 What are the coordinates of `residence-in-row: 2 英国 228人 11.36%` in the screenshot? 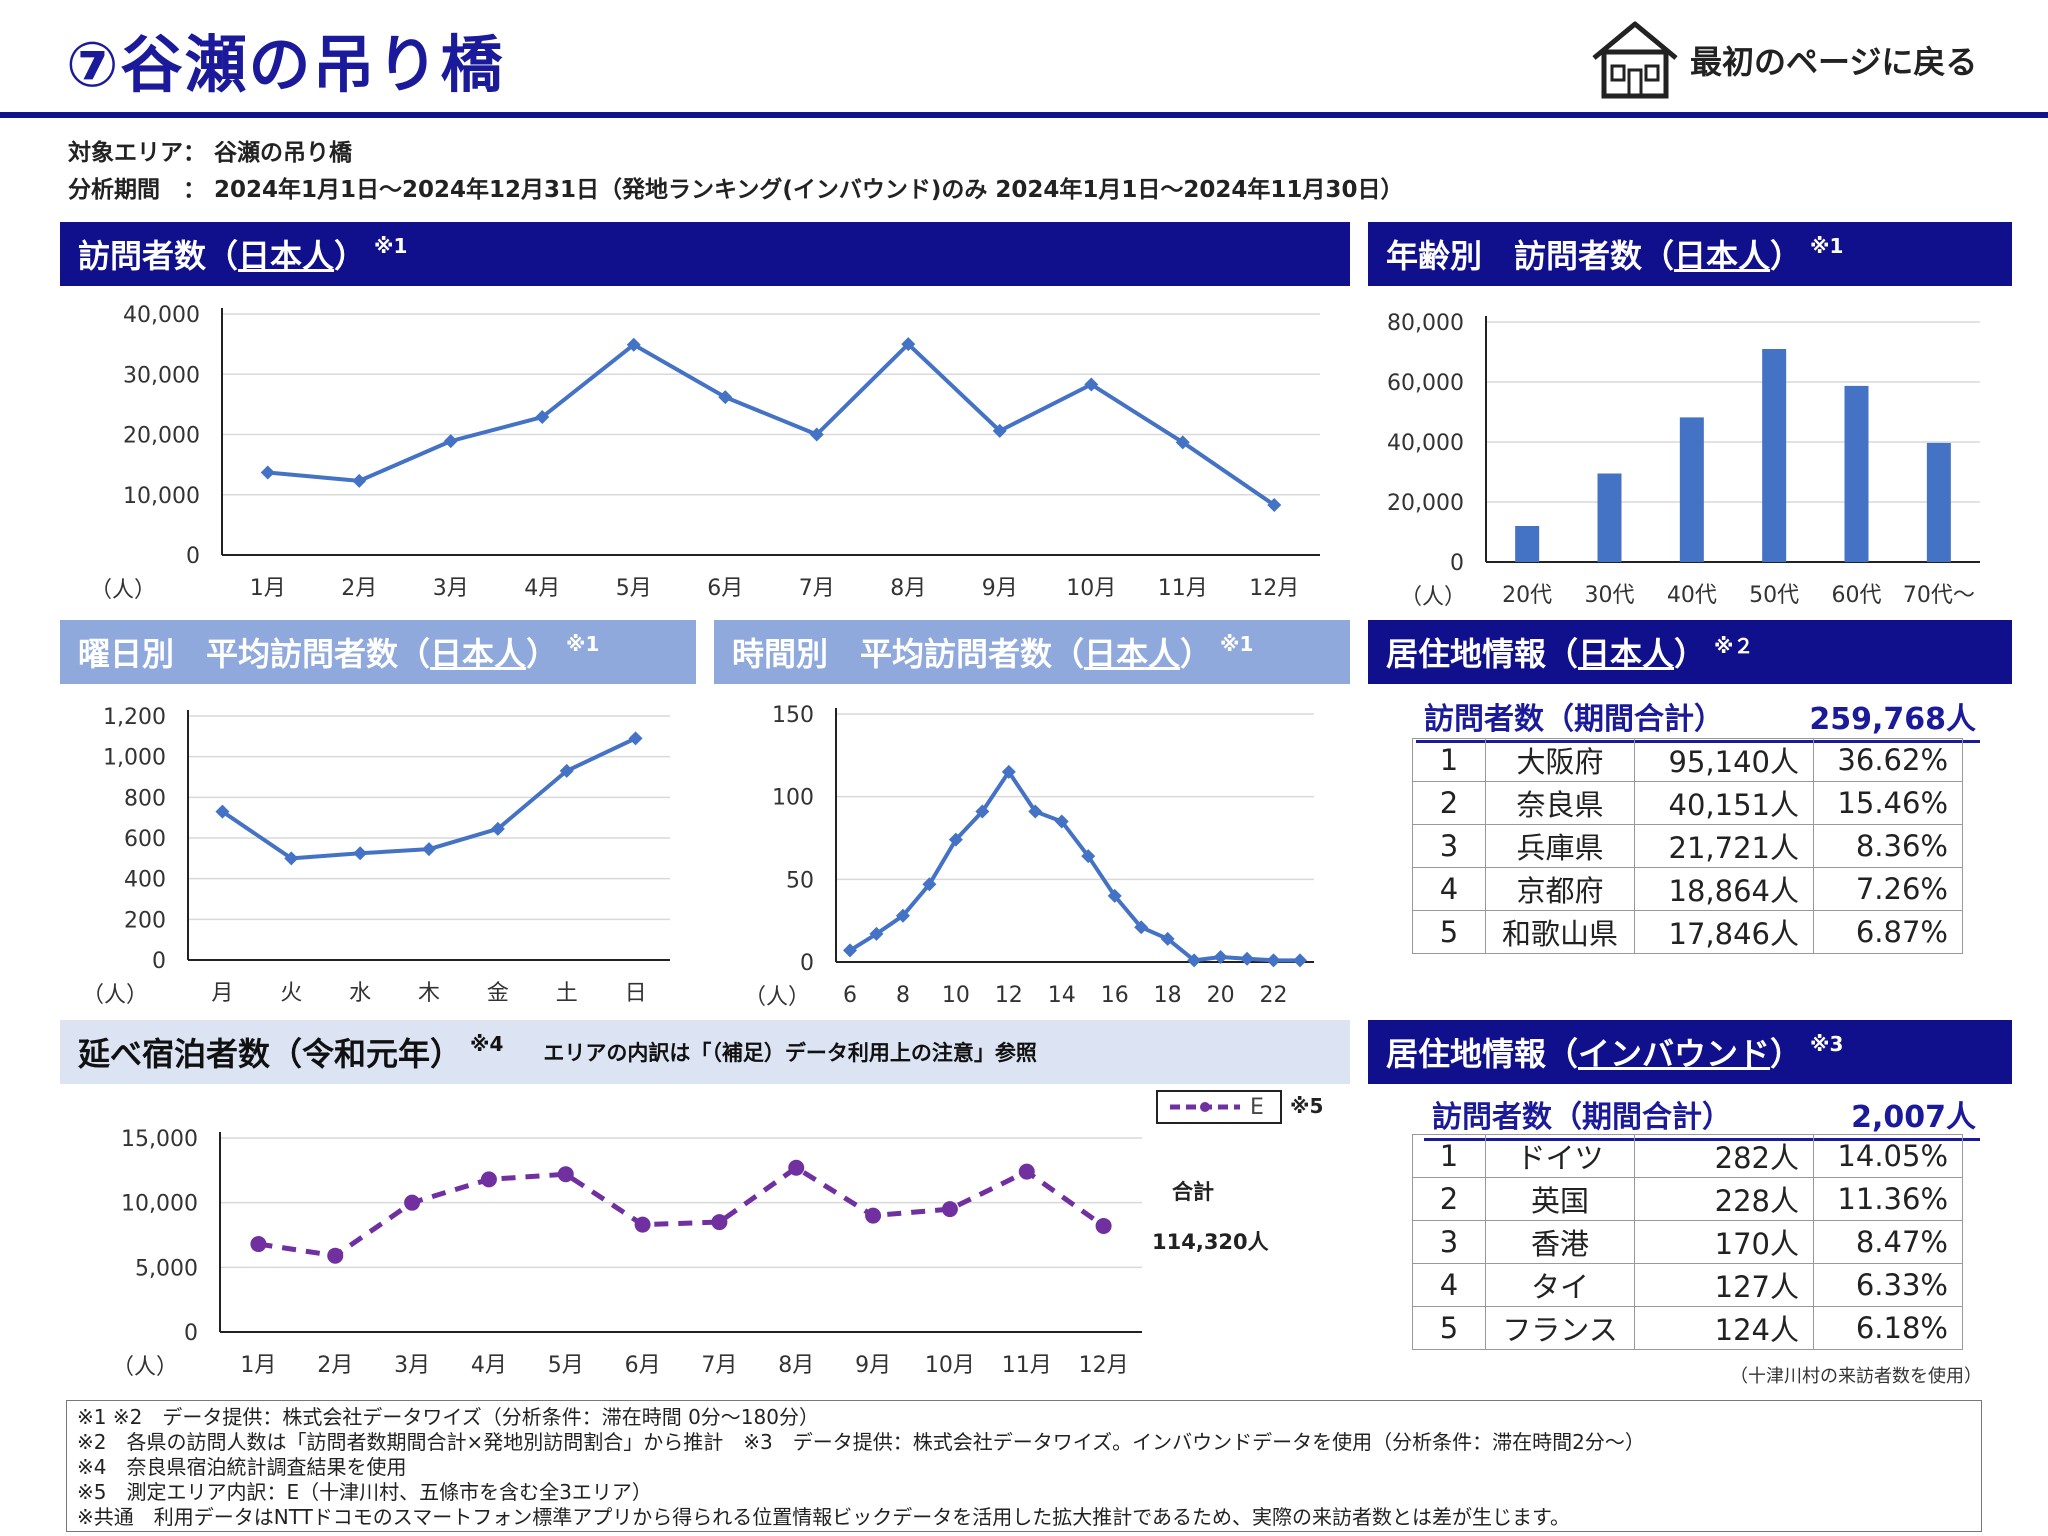 It's located at (1687, 1199).